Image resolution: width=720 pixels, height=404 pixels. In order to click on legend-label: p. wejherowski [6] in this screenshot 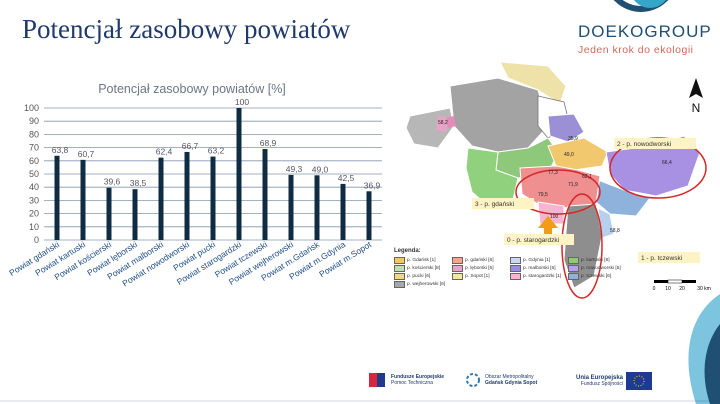, I will do `click(426, 284)`.